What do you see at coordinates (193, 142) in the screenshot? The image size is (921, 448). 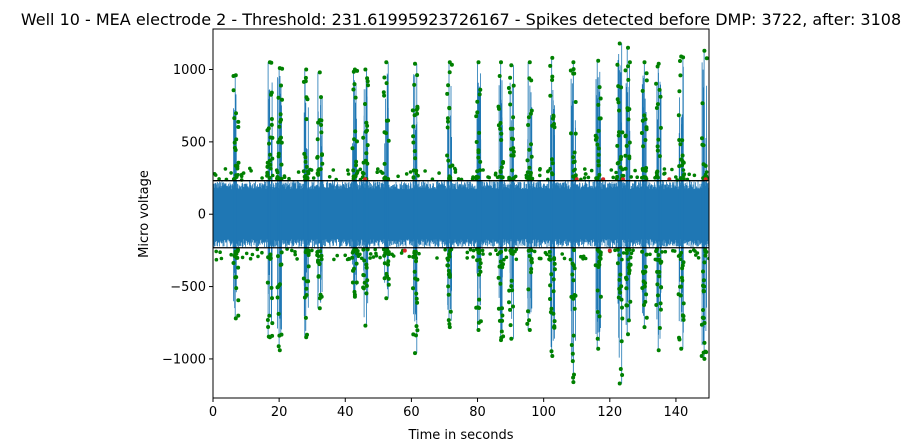 I see `y-tick-label: 500` at bounding box center [193, 142].